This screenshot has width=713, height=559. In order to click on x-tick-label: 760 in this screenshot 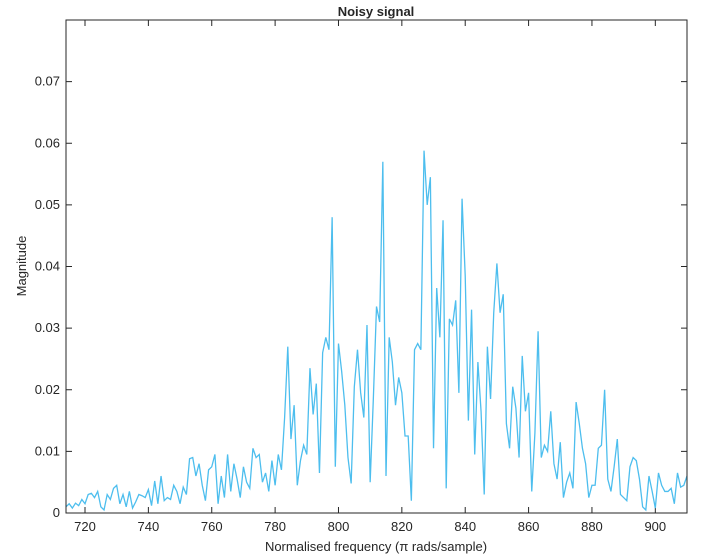, I will do `click(212, 526)`.